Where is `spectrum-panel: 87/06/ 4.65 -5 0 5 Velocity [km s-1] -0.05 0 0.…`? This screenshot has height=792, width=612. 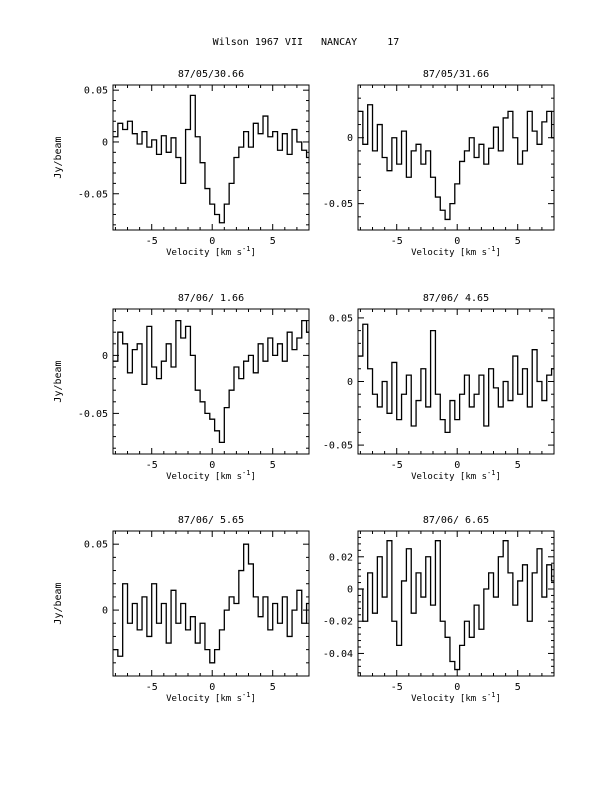
spectrum-panel: 87/06/ 4.65 -5 0 5 Velocity [km s-1] -0.05 0 0.… is located at coordinates (439, 387).